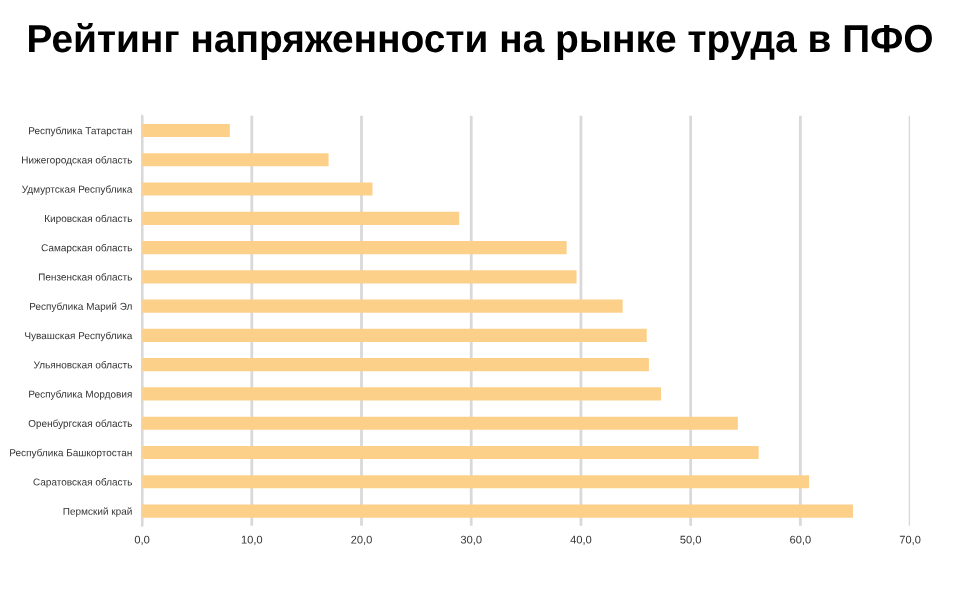 The width and height of the screenshot is (960, 594). I want to click on chart-title: Рейтинг напряженности на рынке труда в ПФО, so click(480, 42).